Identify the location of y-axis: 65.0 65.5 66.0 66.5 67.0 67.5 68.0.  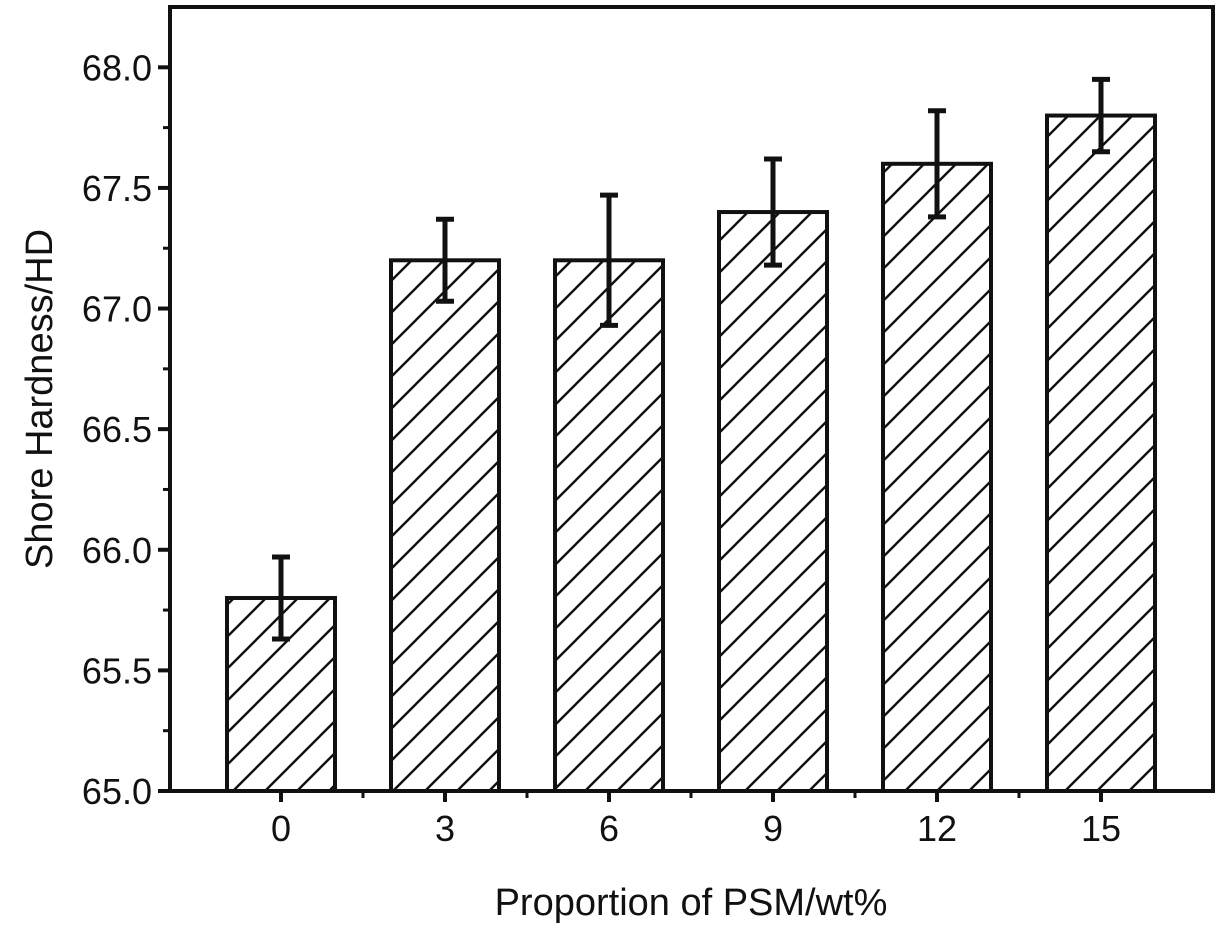
(126, 429).